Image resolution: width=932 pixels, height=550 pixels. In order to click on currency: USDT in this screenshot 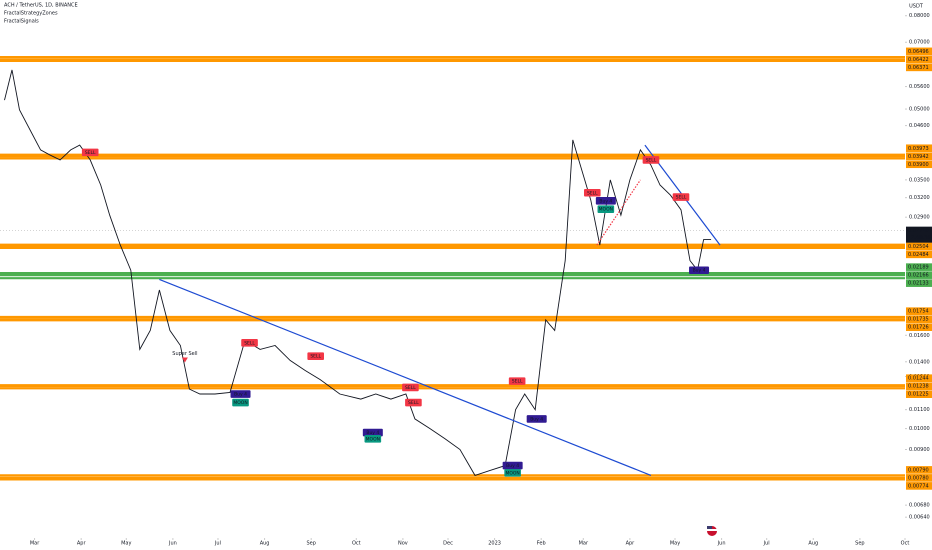, I will do `click(916, 7)`.